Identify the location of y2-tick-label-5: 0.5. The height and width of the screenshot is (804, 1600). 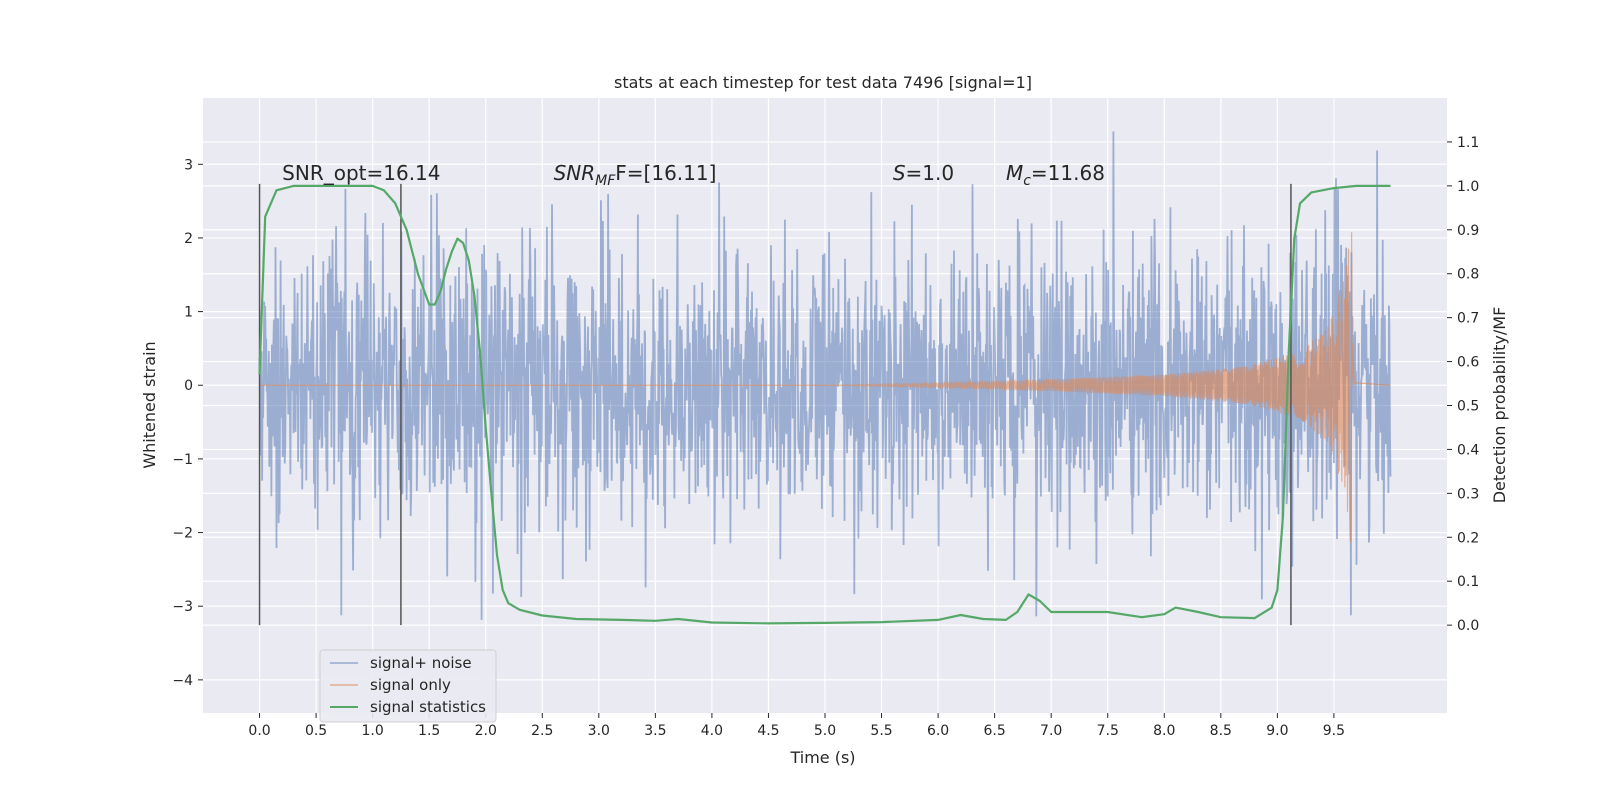
(1468, 407).